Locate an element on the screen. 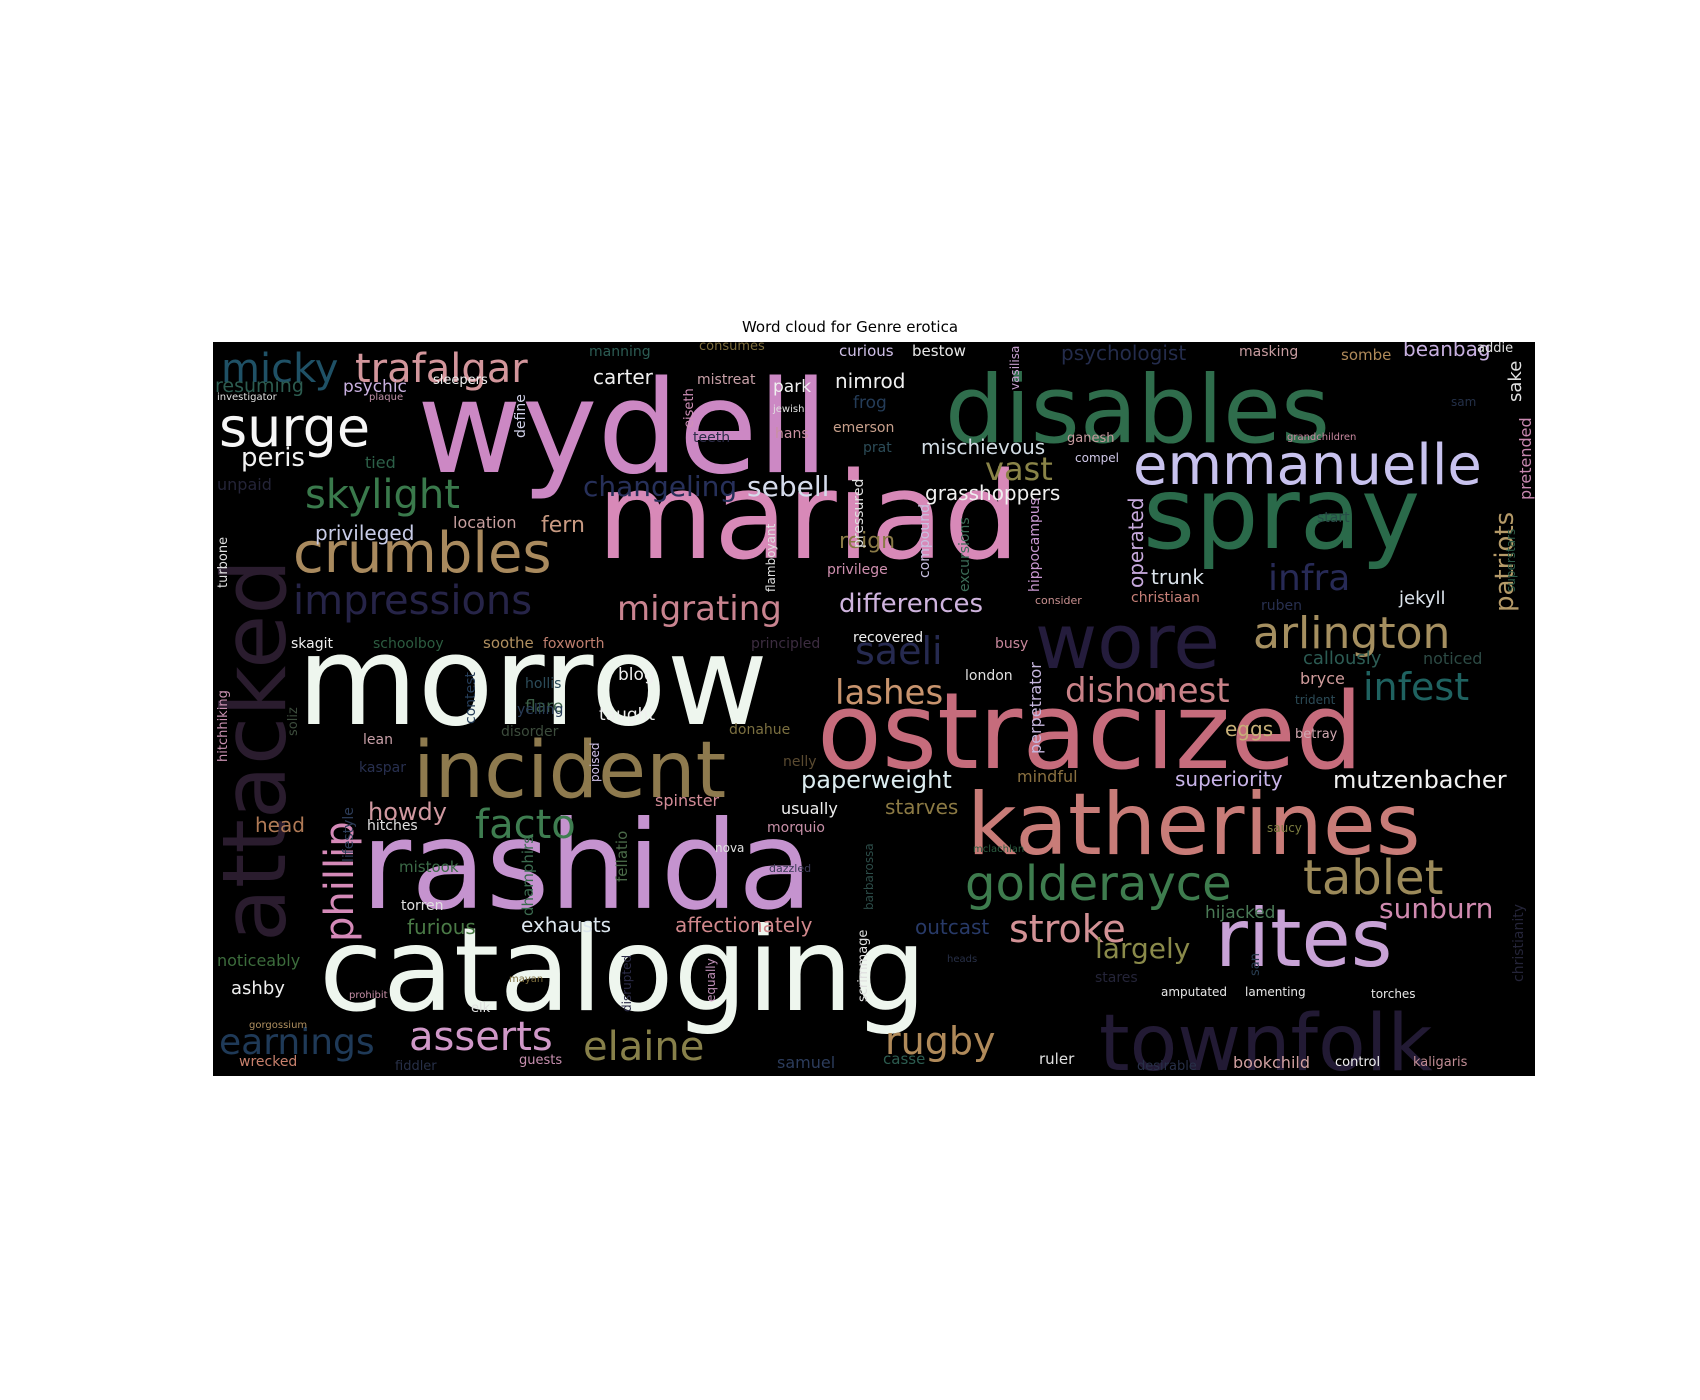 The image size is (1700, 1400). word-soliz: soliz is located at coordinates (293, 721).